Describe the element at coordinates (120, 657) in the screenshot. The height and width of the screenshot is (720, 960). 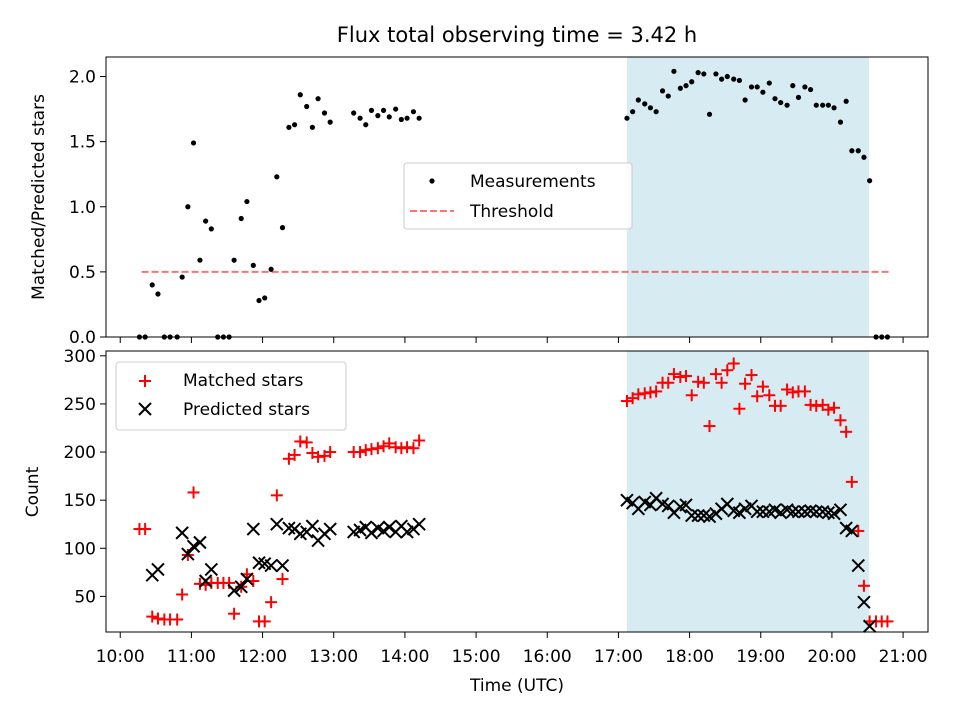
I see `x-tick-label: 10:00` at that location.